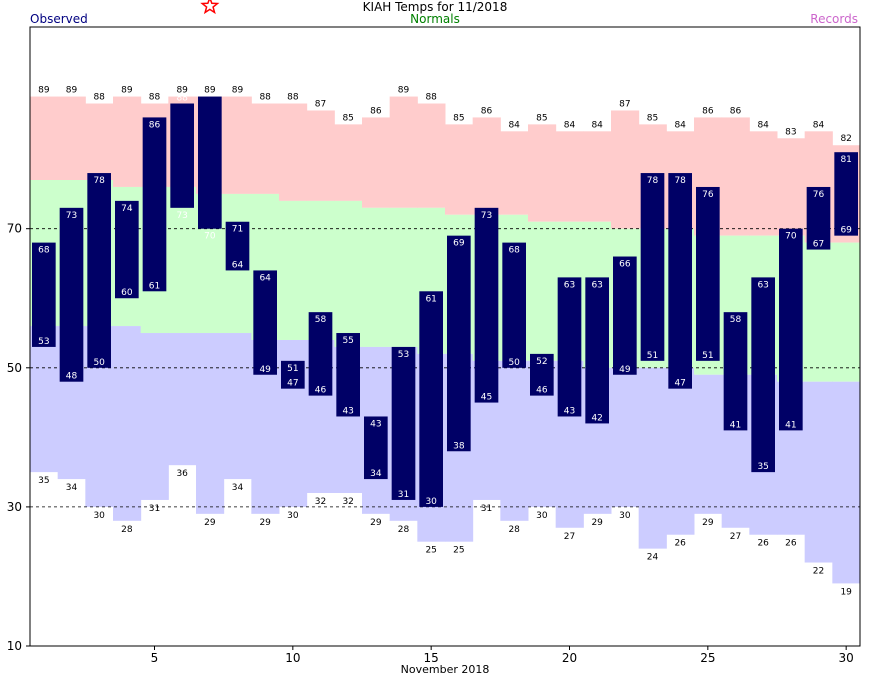 This screenshot has height=676, width=870. What do you see at coordinates (127, 209) in the screenshot?
I see `observed-high-label: 74` at bounding box center [127, 209].